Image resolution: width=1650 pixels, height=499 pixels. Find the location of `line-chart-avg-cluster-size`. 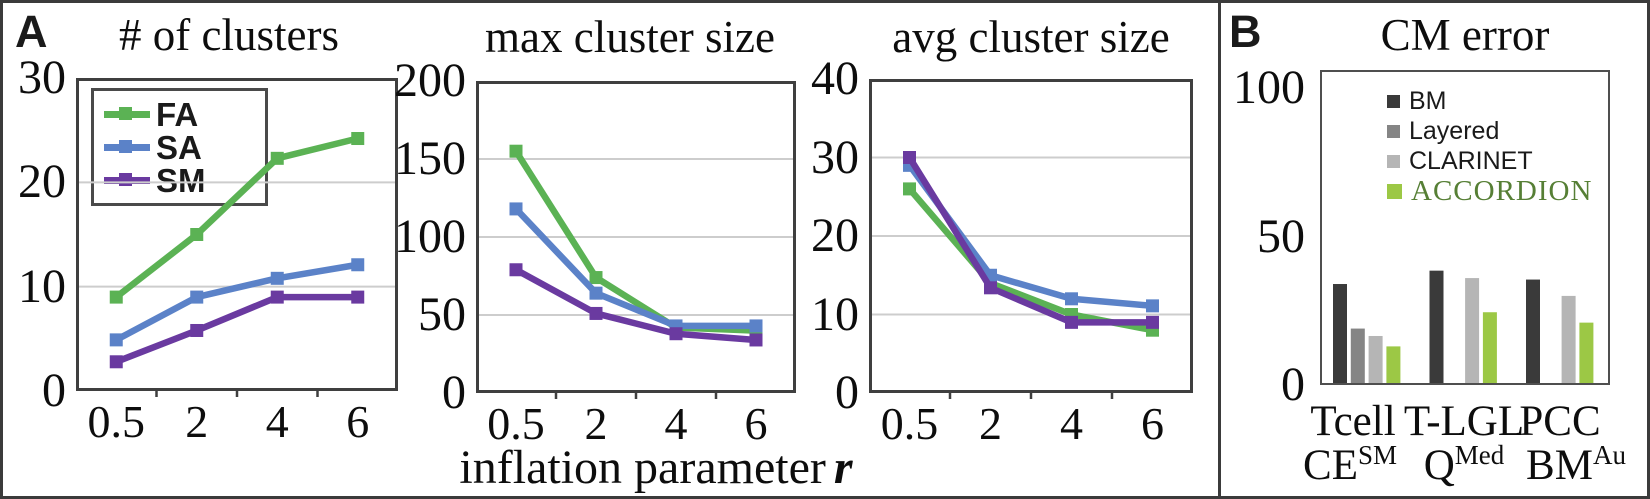

line-chart-avg-cluster-size is located at coordinates (1031, 239).